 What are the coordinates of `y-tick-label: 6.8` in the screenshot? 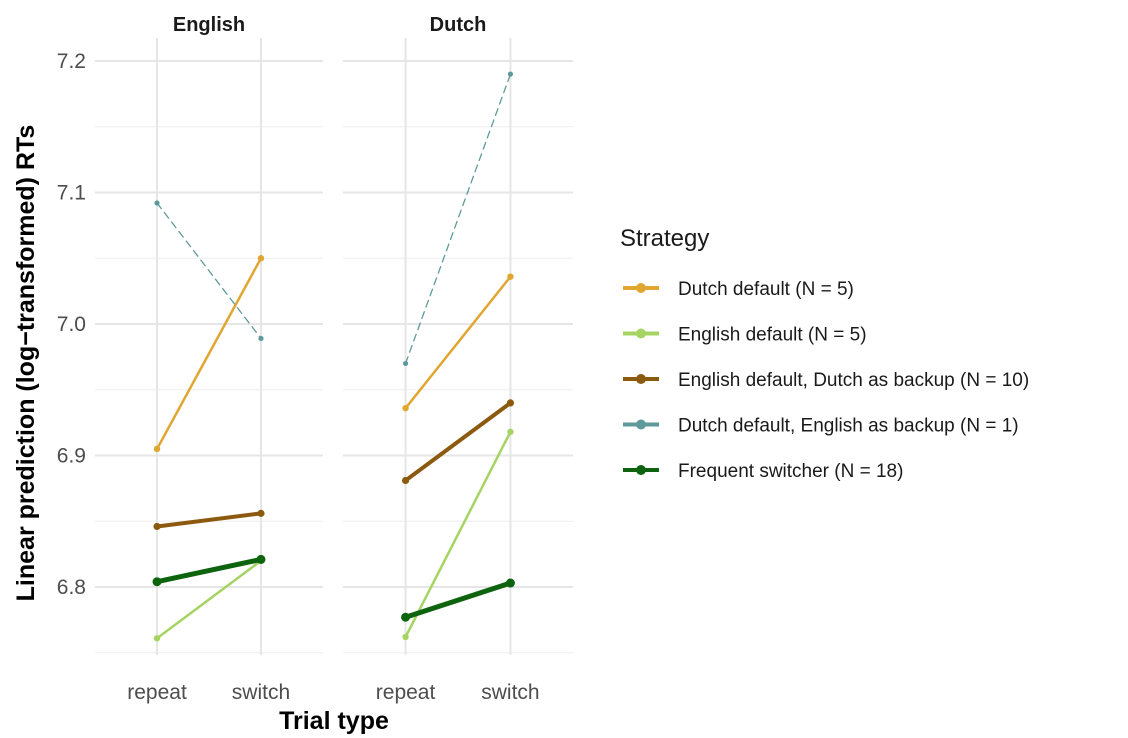 It's located at (71, 587).